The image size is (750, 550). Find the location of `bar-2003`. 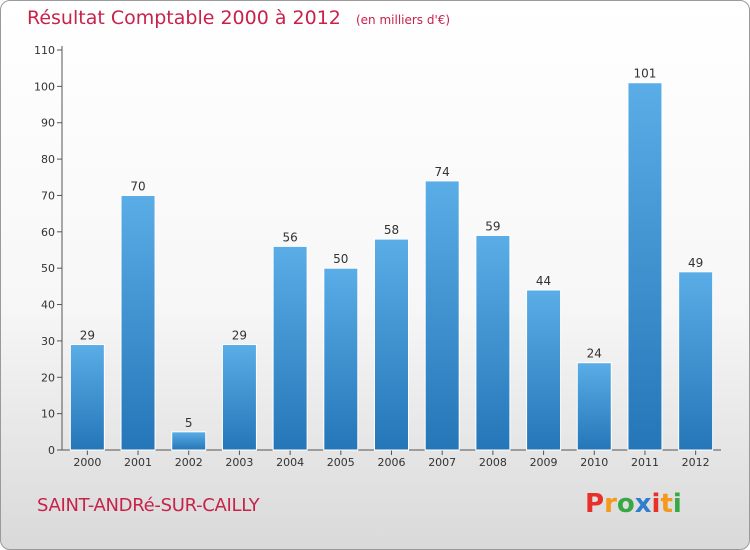

bar-2003 is located at coordinates (239, 397).